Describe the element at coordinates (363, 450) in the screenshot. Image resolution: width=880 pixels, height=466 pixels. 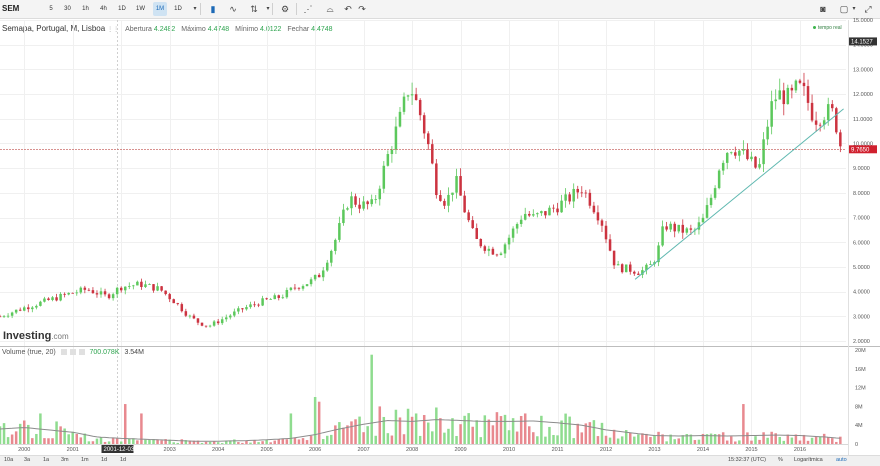
I see `time-tick-label: 2007` at that location.